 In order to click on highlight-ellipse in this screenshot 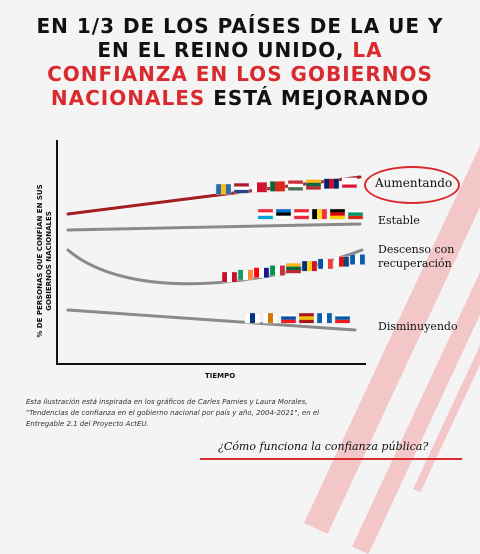, I will do `click(412, 185)`.